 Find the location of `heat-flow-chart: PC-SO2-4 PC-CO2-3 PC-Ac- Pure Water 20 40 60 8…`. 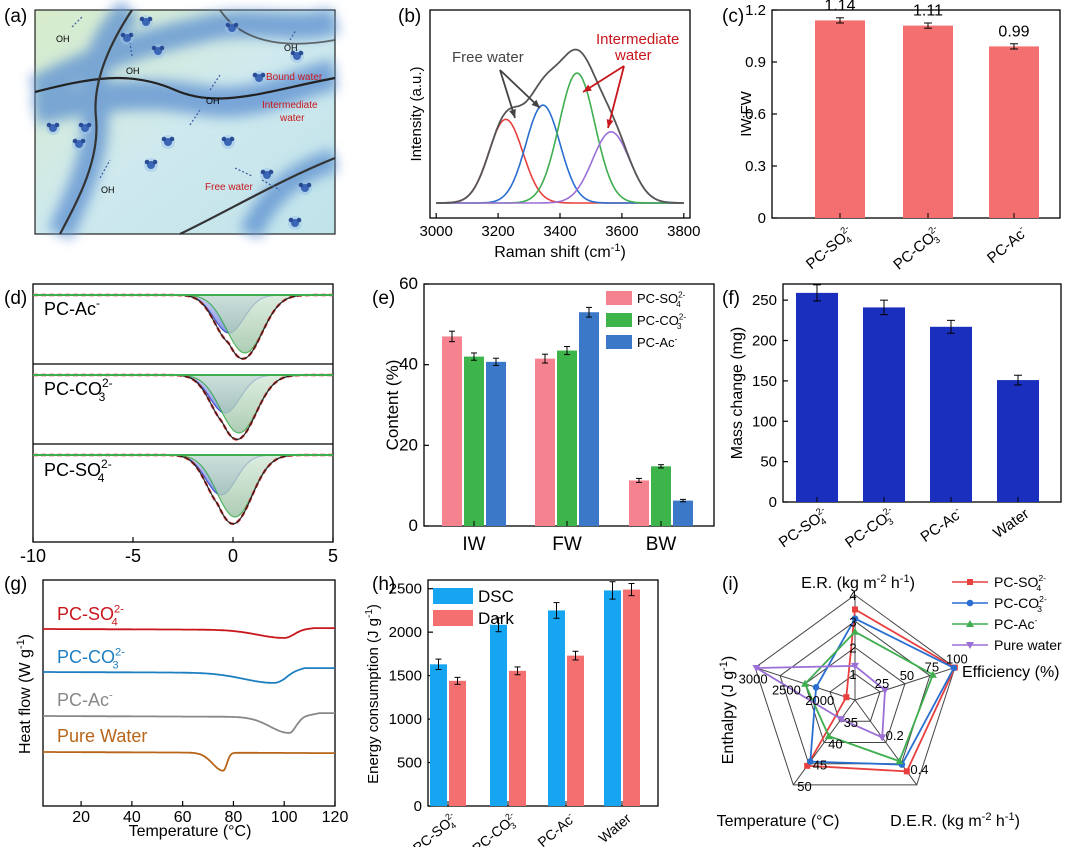

heat-flow-chart: PC-SO2-4 PC-CO2-3 PC-Ac- Pure Water 20 40 60 8… is located at coordinates (182, 709).